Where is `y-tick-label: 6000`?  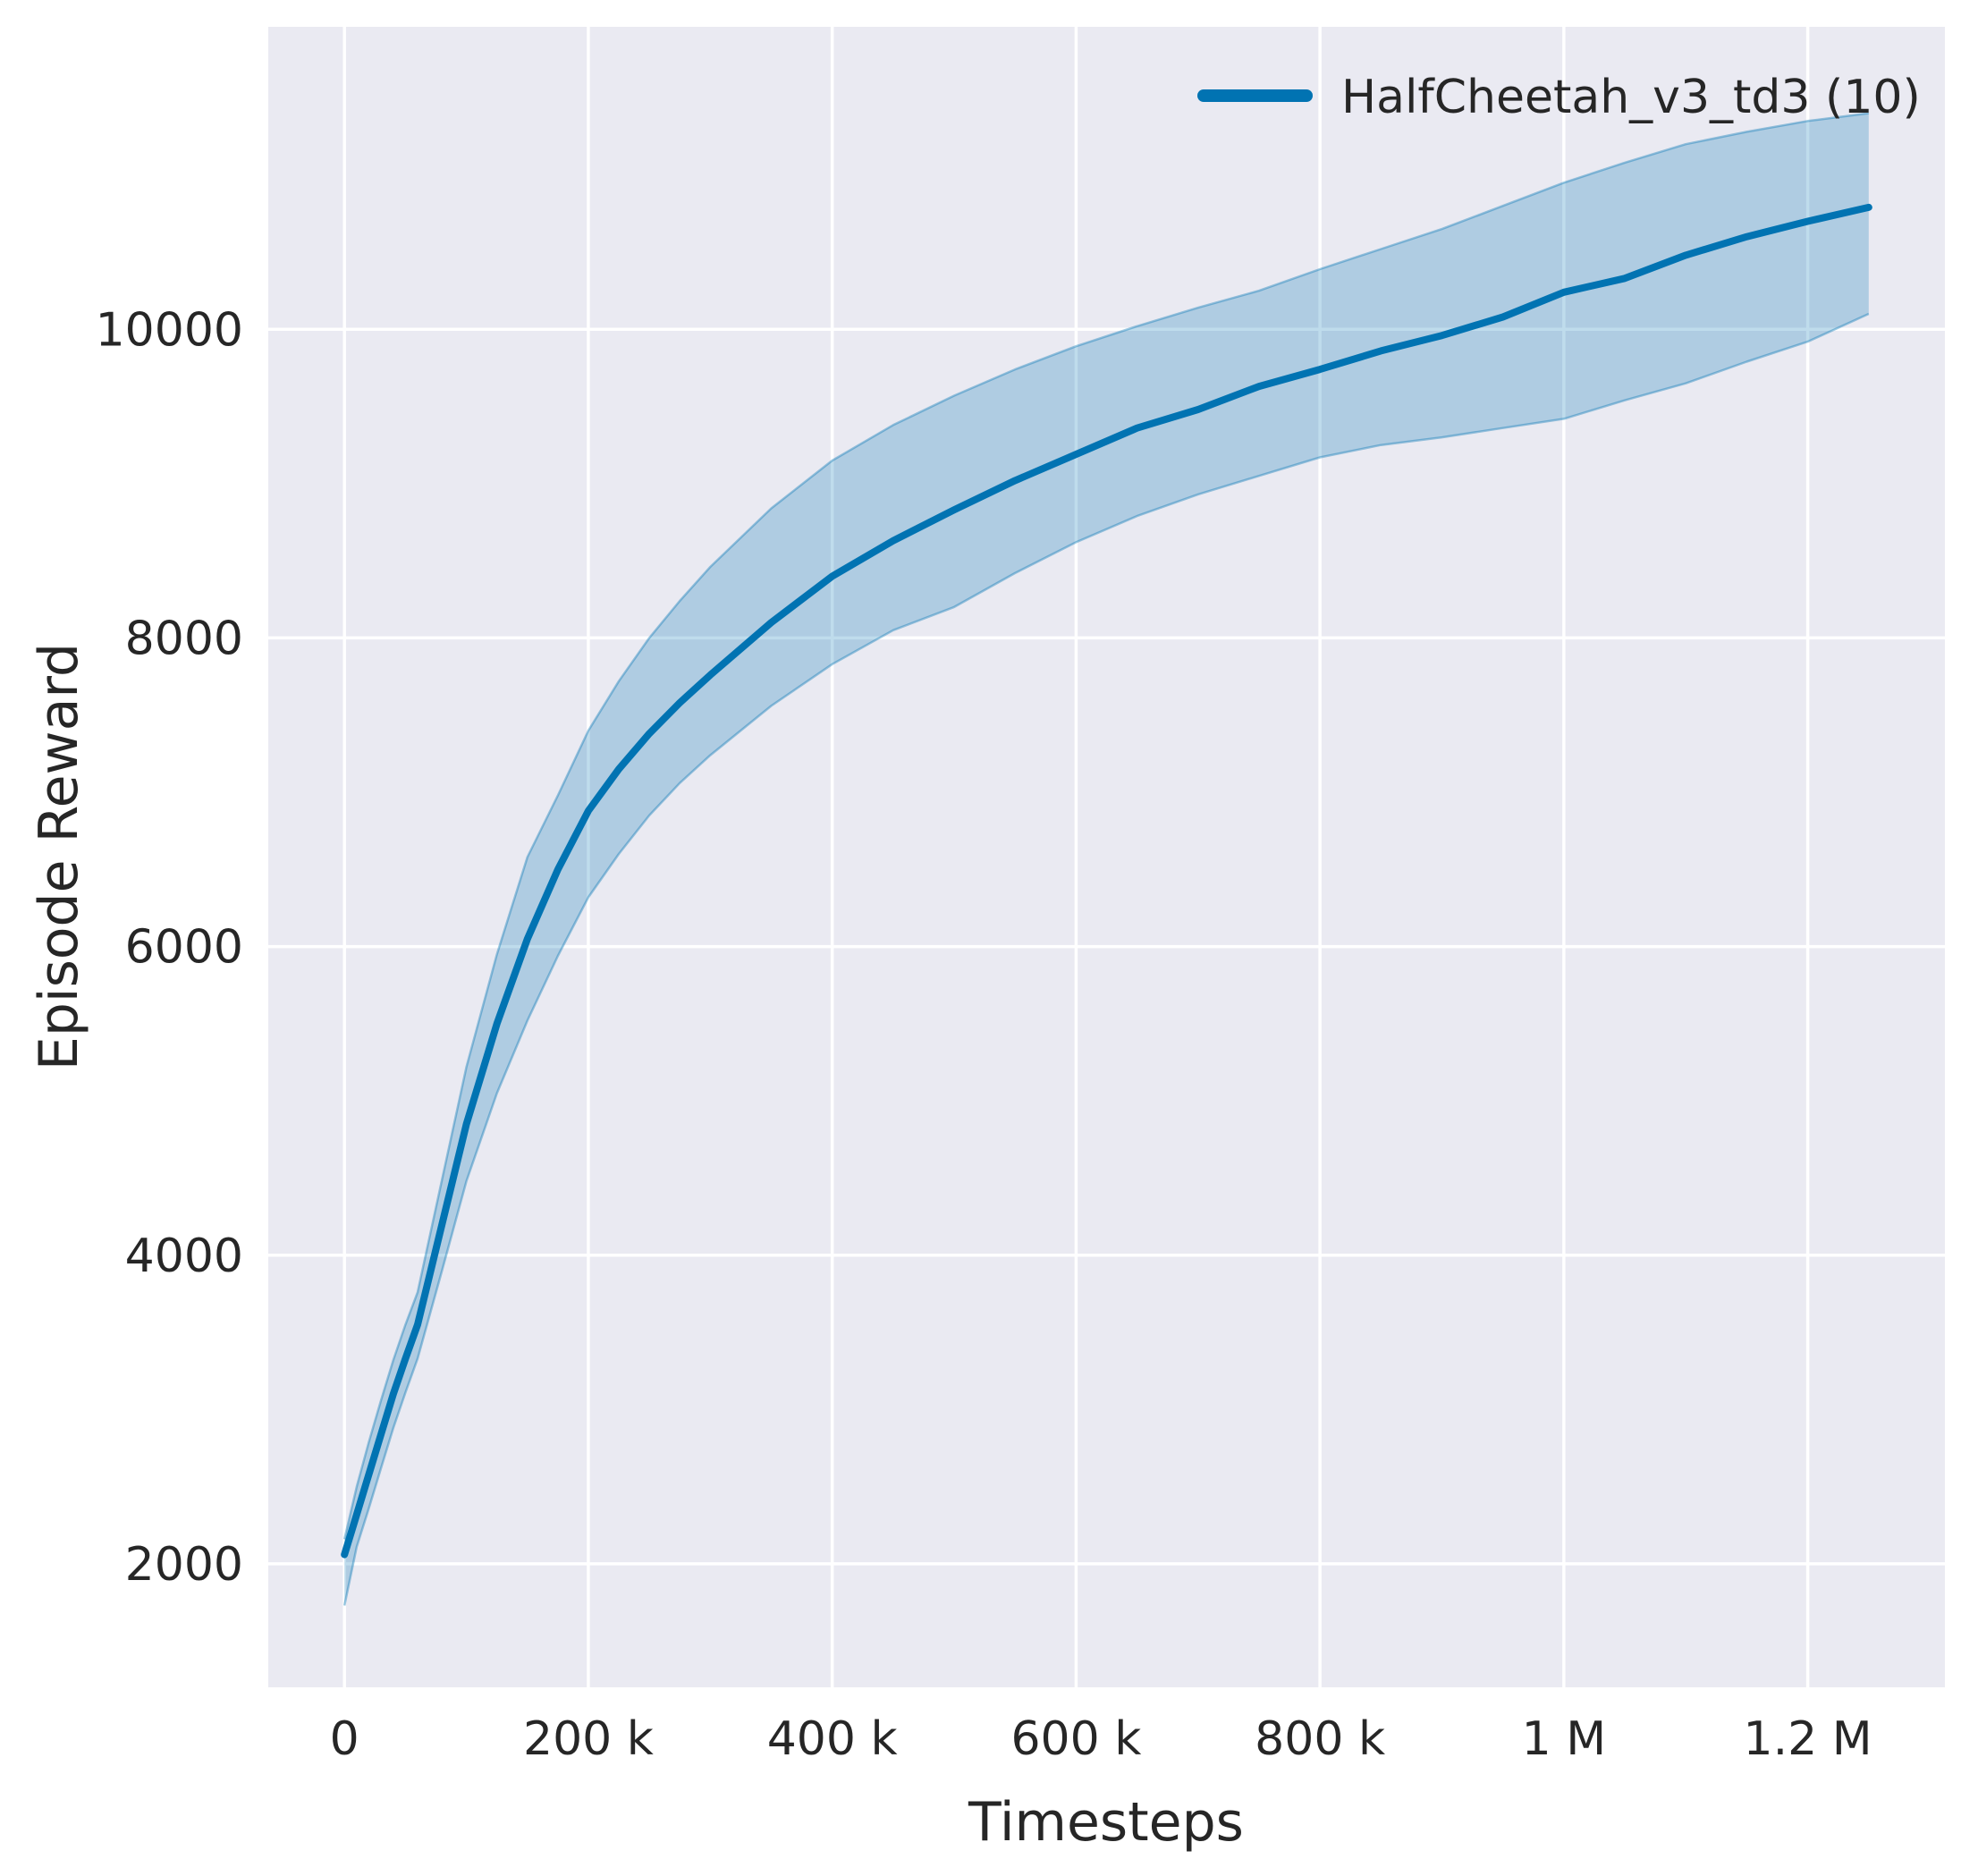
y-tick-label: 6000 is located at coordinates (184, 948).